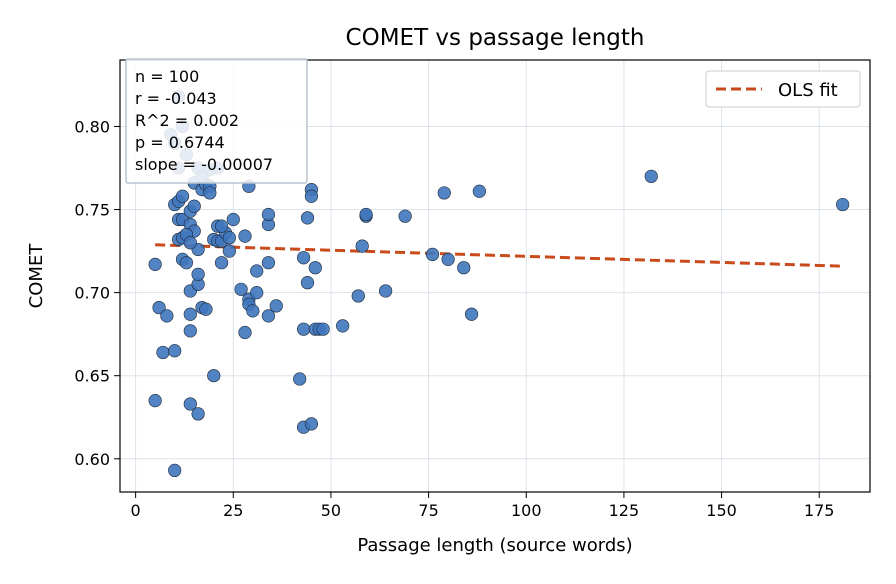  I want to click on chart-title: COMET vs passage length, so click(495, 38).